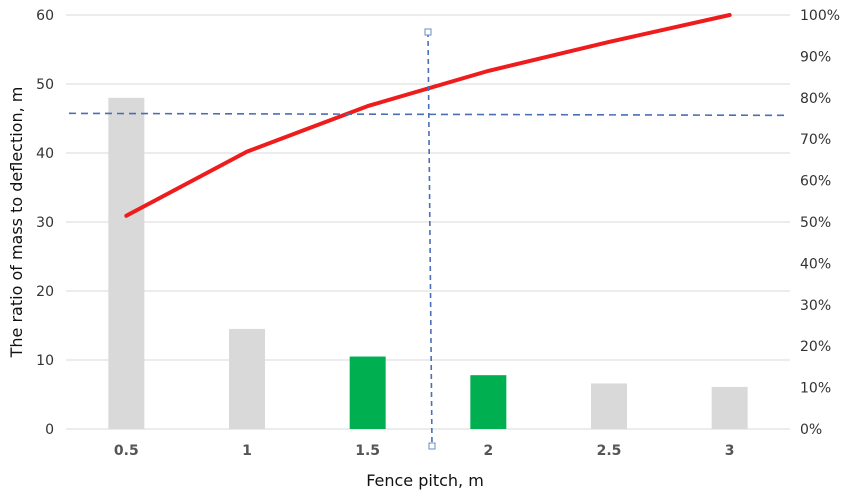 Image resolution: width=854 pixels, height=499 pixels. I want to click on y-tick-label: 10, so click(45, 361).